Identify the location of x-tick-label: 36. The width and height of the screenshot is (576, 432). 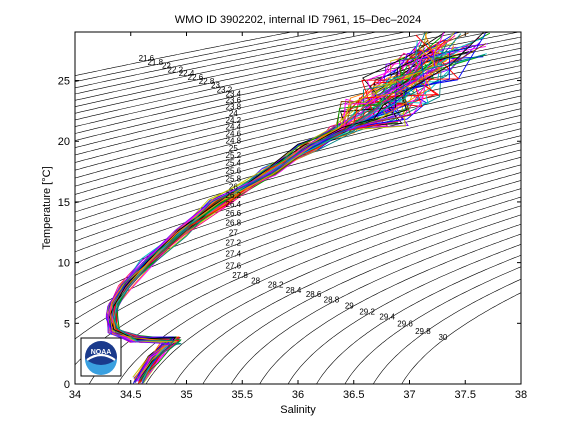
(298, 395).